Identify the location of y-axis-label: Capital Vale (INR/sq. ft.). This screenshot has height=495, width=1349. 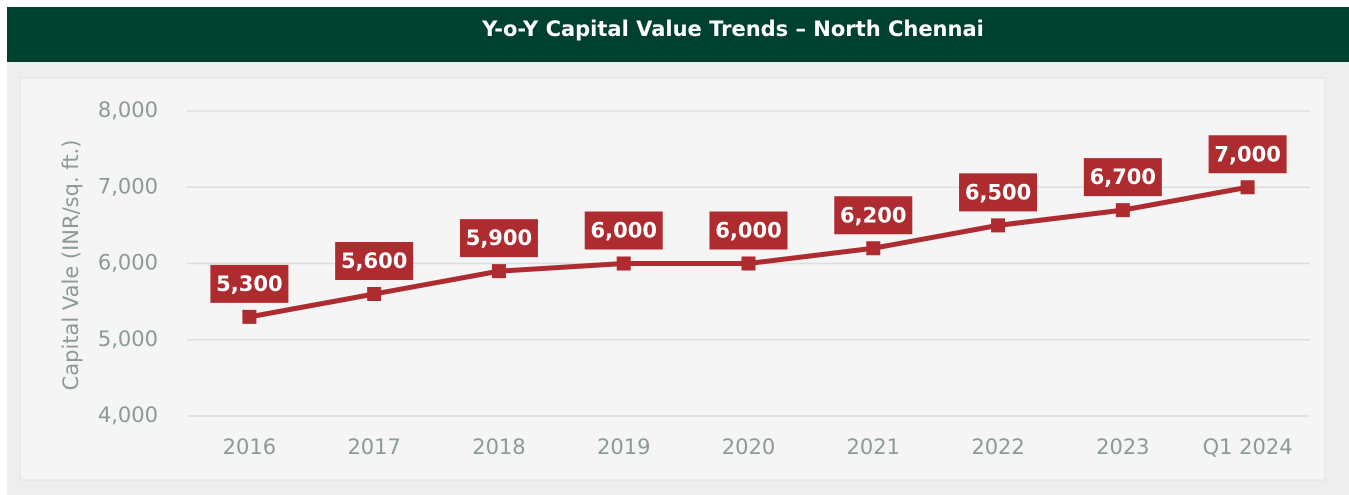
(71, 265).